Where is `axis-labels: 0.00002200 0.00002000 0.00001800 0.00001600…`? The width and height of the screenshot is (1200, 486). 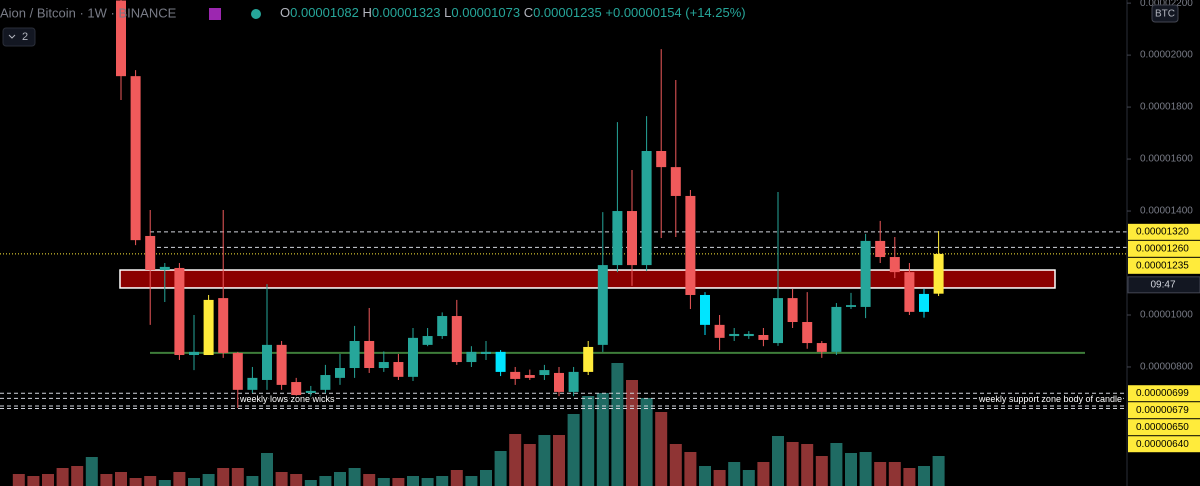
axis-labels: 0.00002200 0.00002000 0.00001800 0.00001600… is located at coordinates (1163, 226).